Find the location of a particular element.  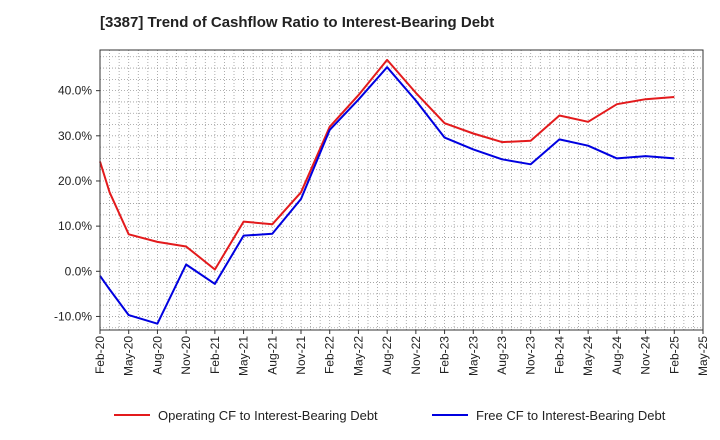

x-tick-label: Aug-23 is located at coordinates (502, 355).